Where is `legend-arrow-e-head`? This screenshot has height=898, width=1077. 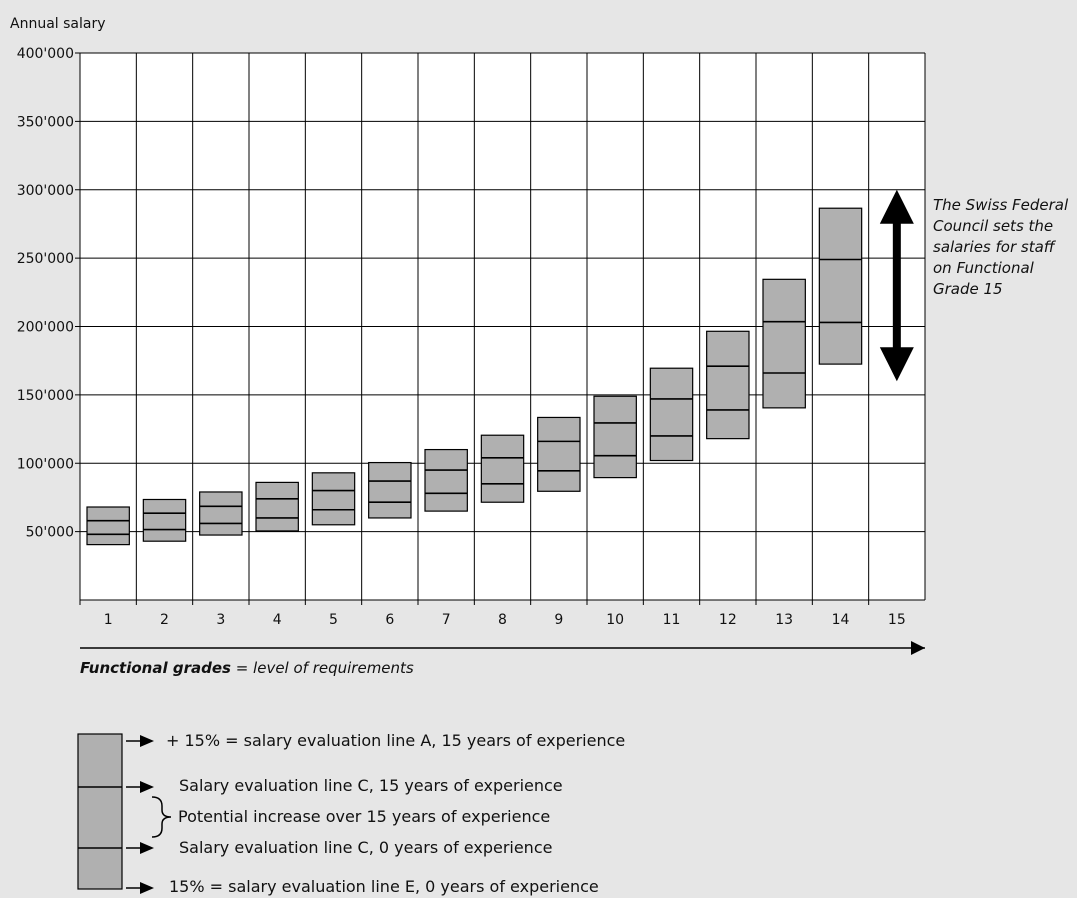
legend-arrow-e-head is located at coordinates (147, 888).